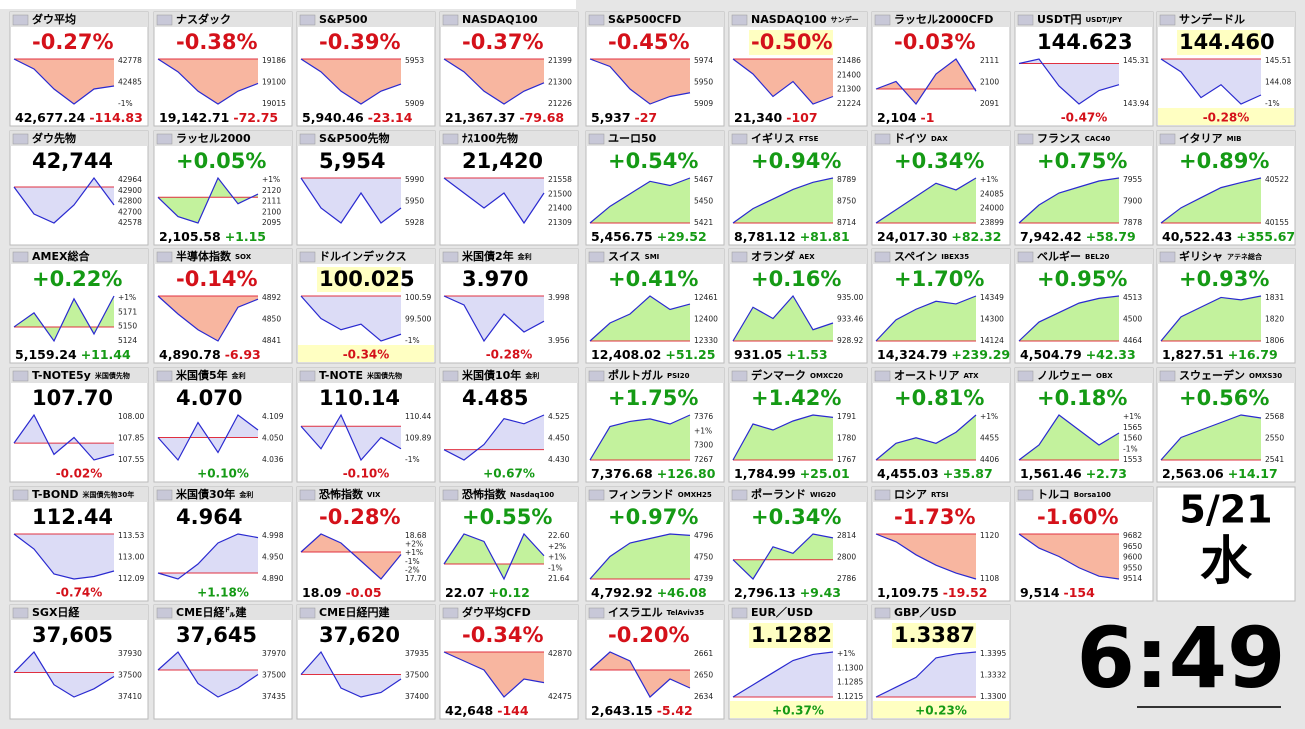  I want to click on name: ナスダック, so click(203, 19).